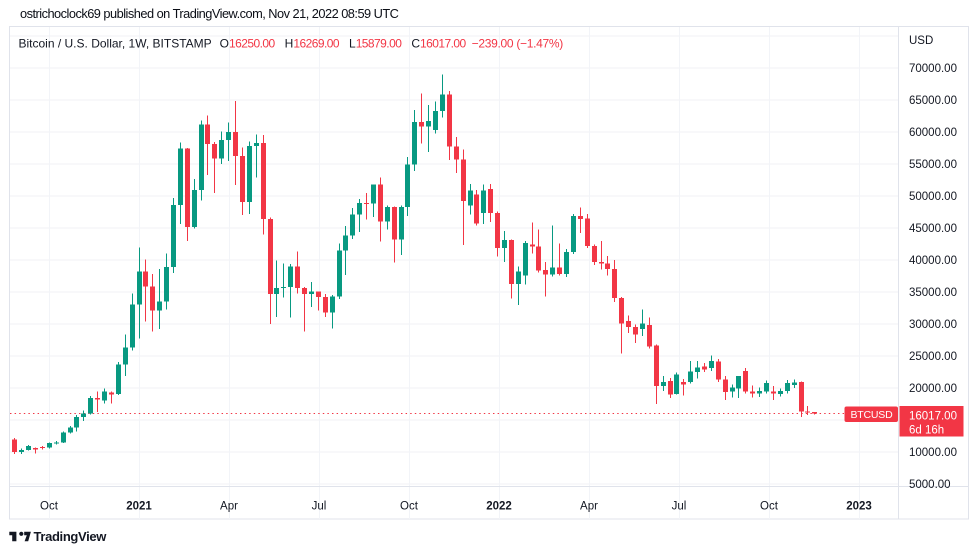  I want to click on svg-text: USD, so click(921, 41).